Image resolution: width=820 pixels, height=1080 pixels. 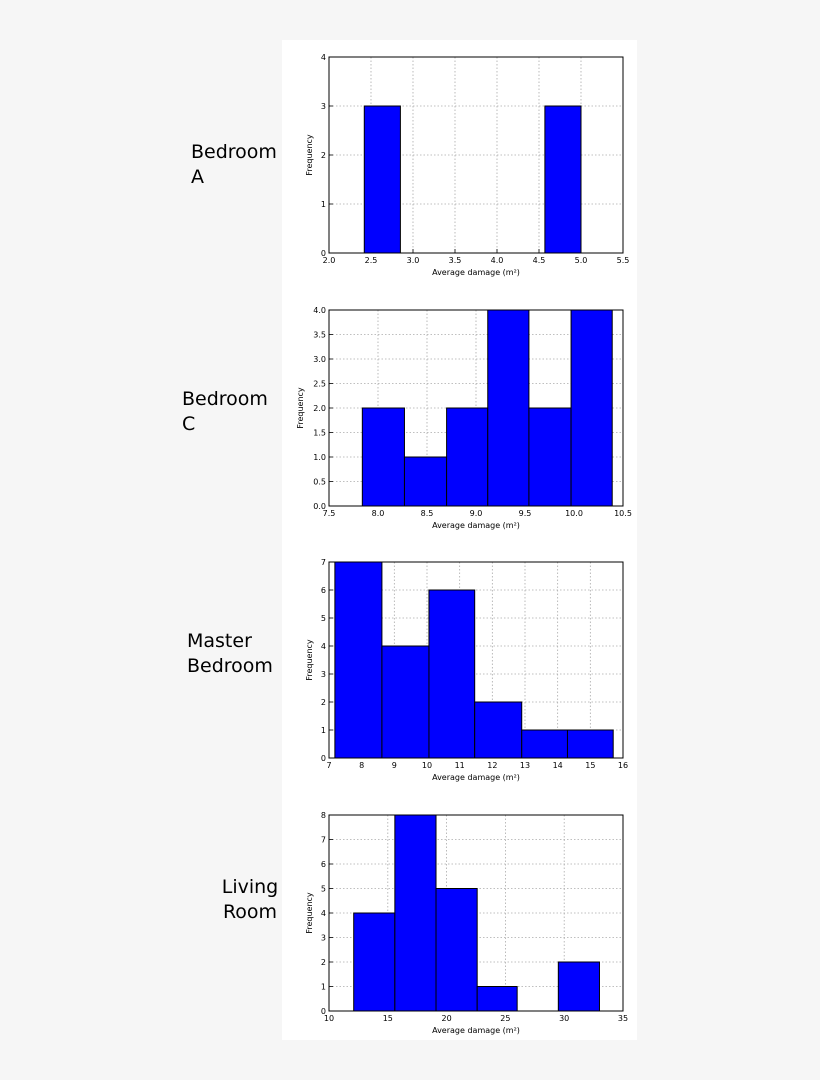 What do you see at coordinates (329, 260) in the screenshot?
I see `x-tick-label: 2.0` at bounding box center [329, 260].